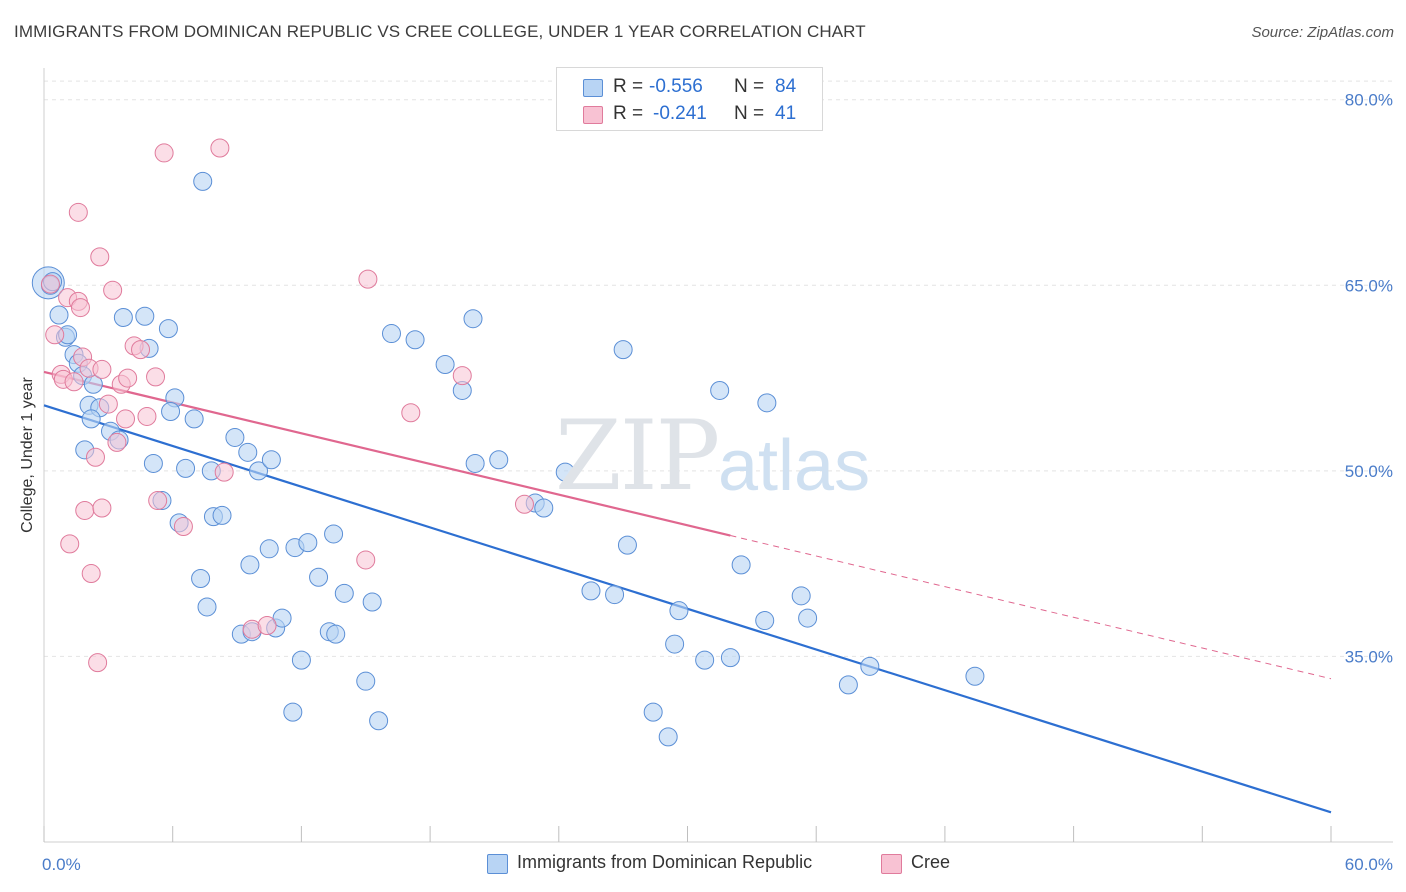 This screenshot has height=892, width=1406. Describe the element at coordinates (1369, 471) in the screenshot. I see `y-tick-label: 50.0%` at that location.